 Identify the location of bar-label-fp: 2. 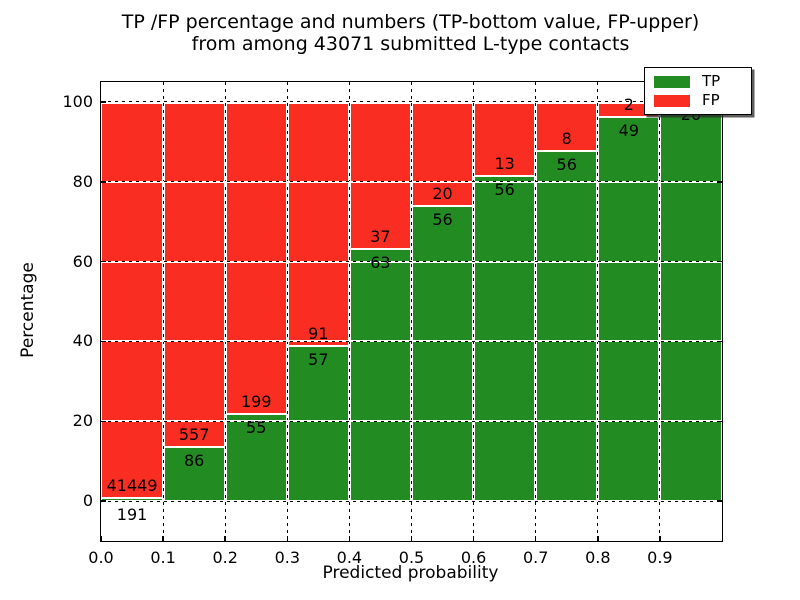
(628, 104).